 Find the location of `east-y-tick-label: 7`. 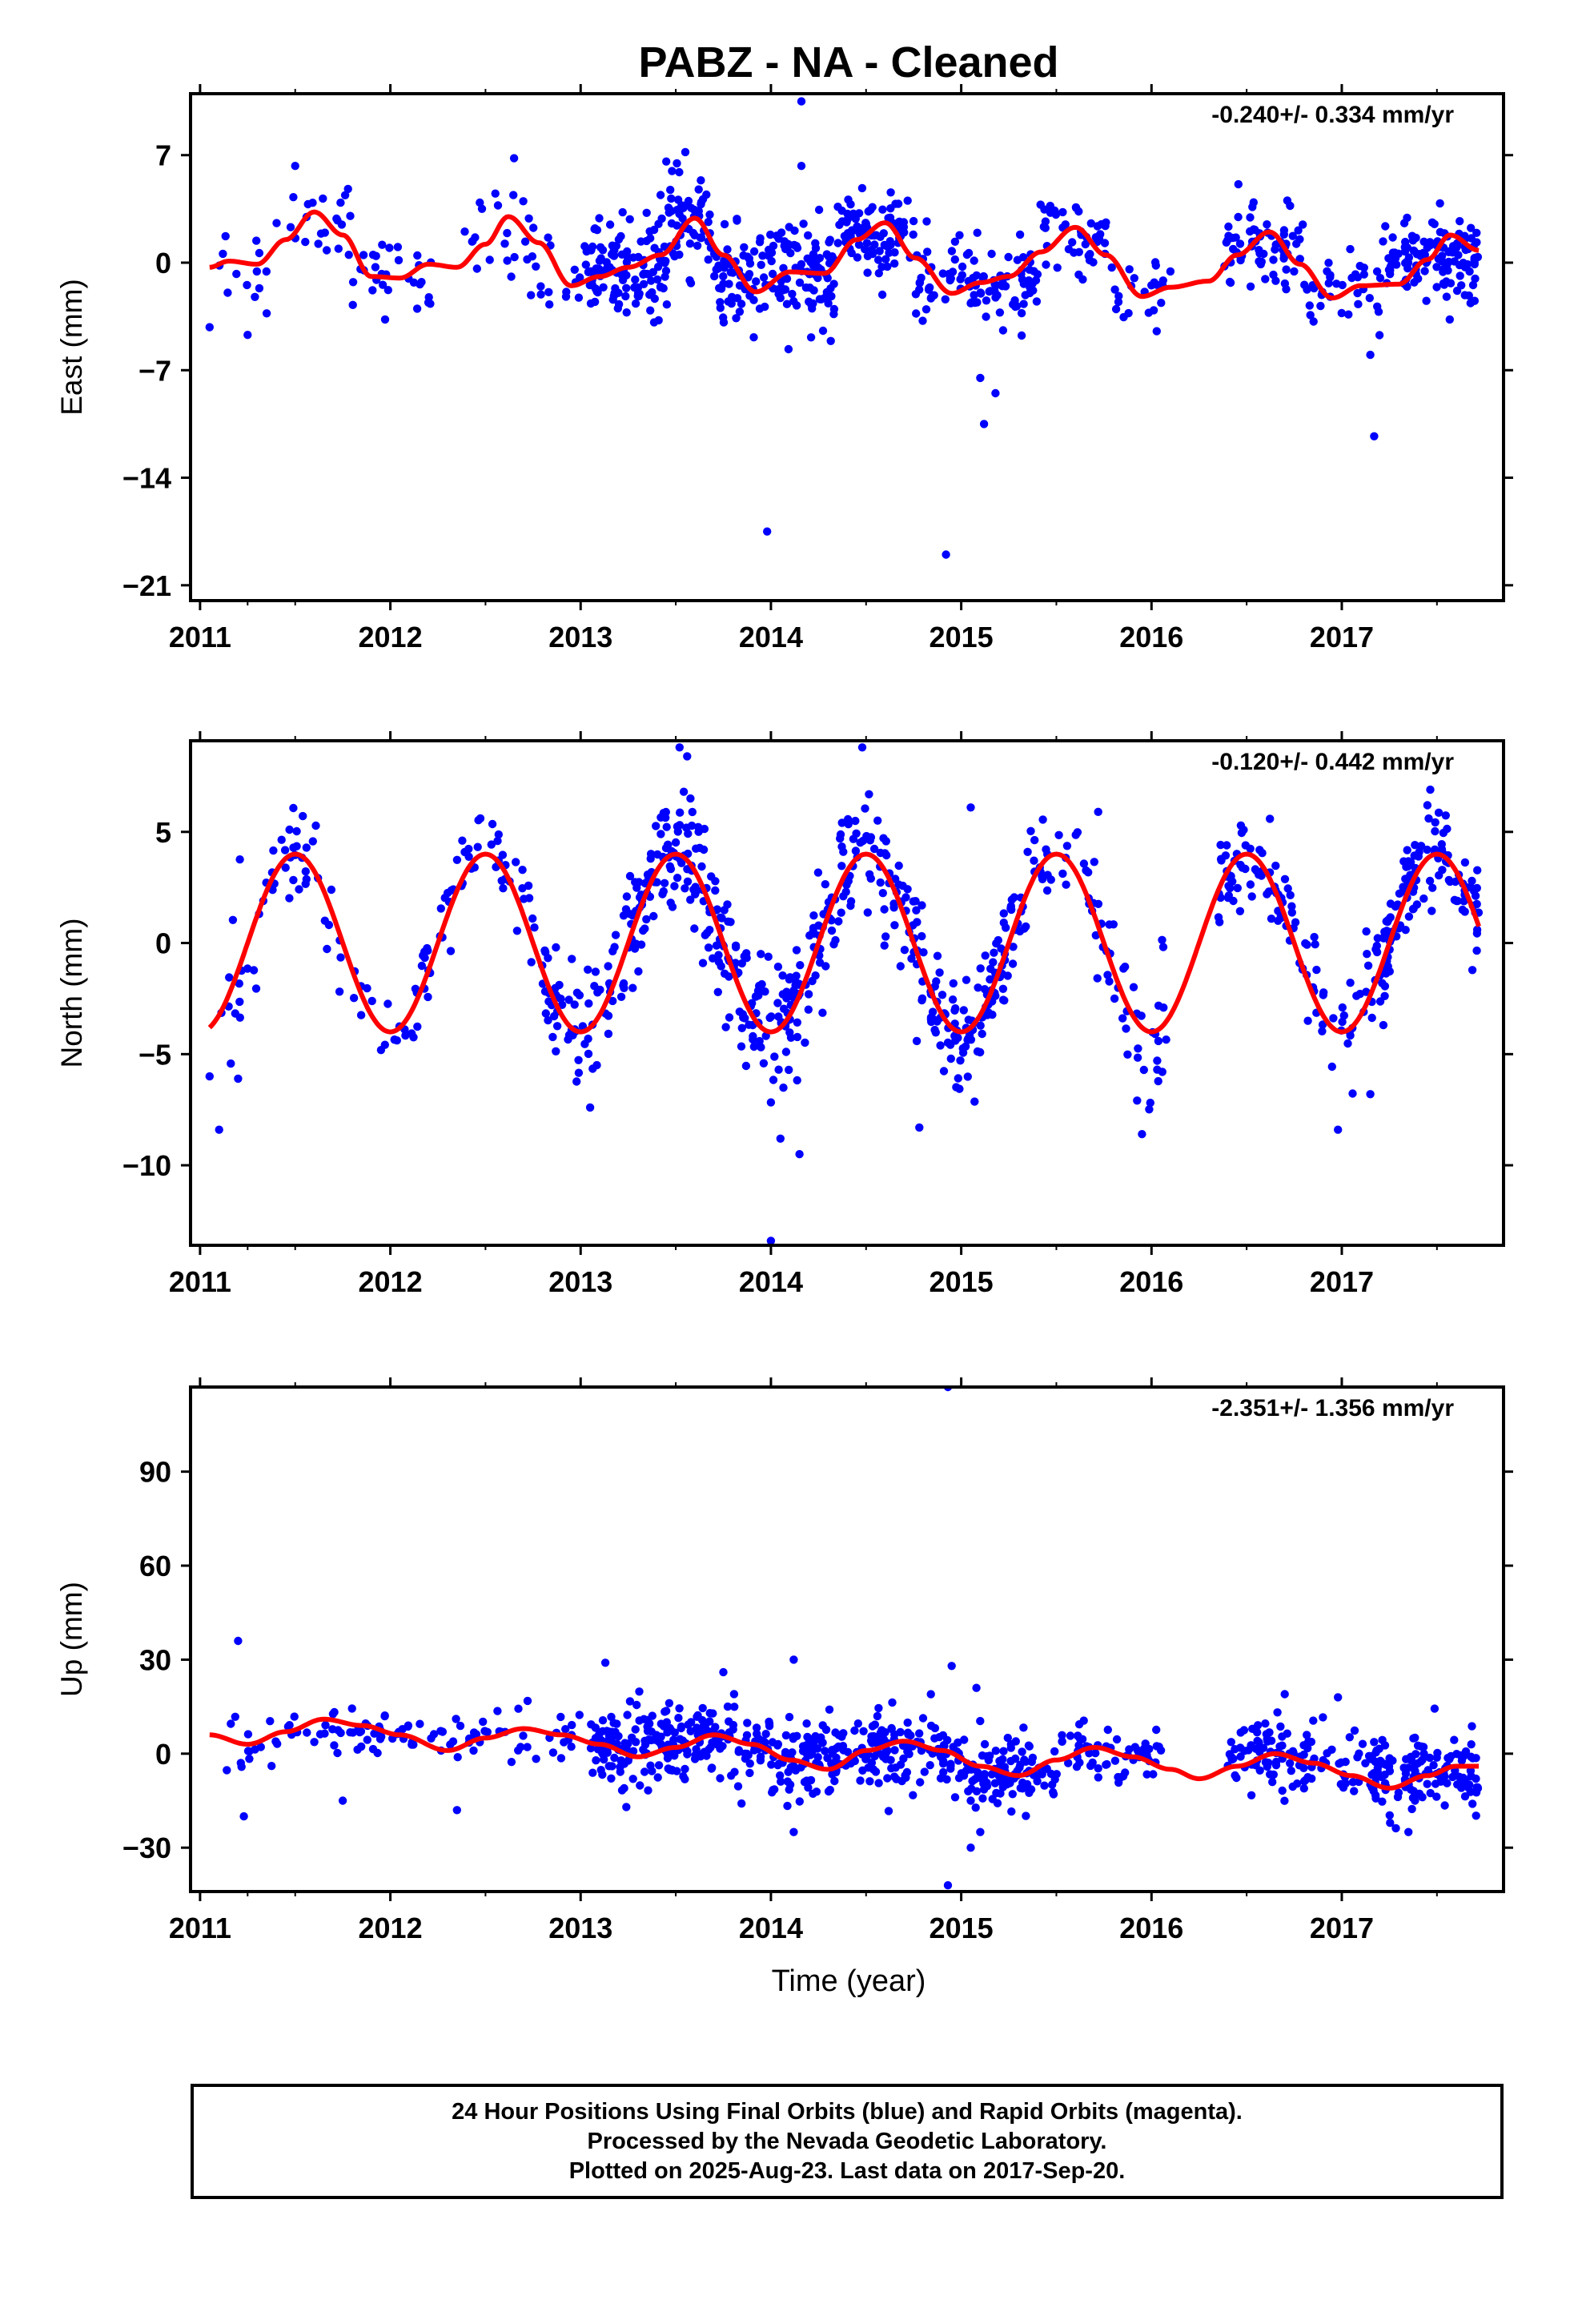

east-y-tick-label: 7 is located at coordinates (163, 155).